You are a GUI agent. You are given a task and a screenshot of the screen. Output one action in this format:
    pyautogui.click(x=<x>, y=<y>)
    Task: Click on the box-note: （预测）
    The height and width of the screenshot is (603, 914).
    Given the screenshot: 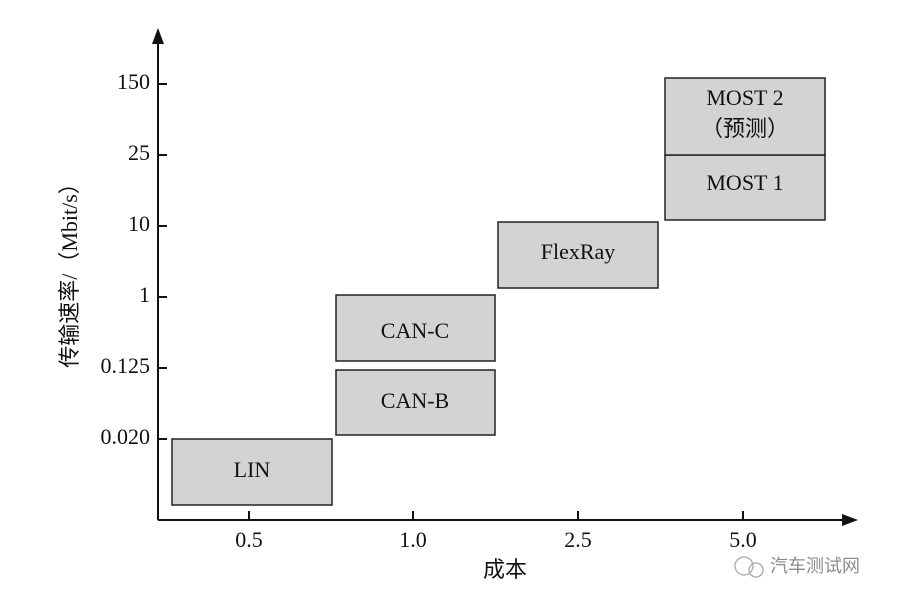 What is the action you would take?
    pyautogui.click(x=745, y=128)
    